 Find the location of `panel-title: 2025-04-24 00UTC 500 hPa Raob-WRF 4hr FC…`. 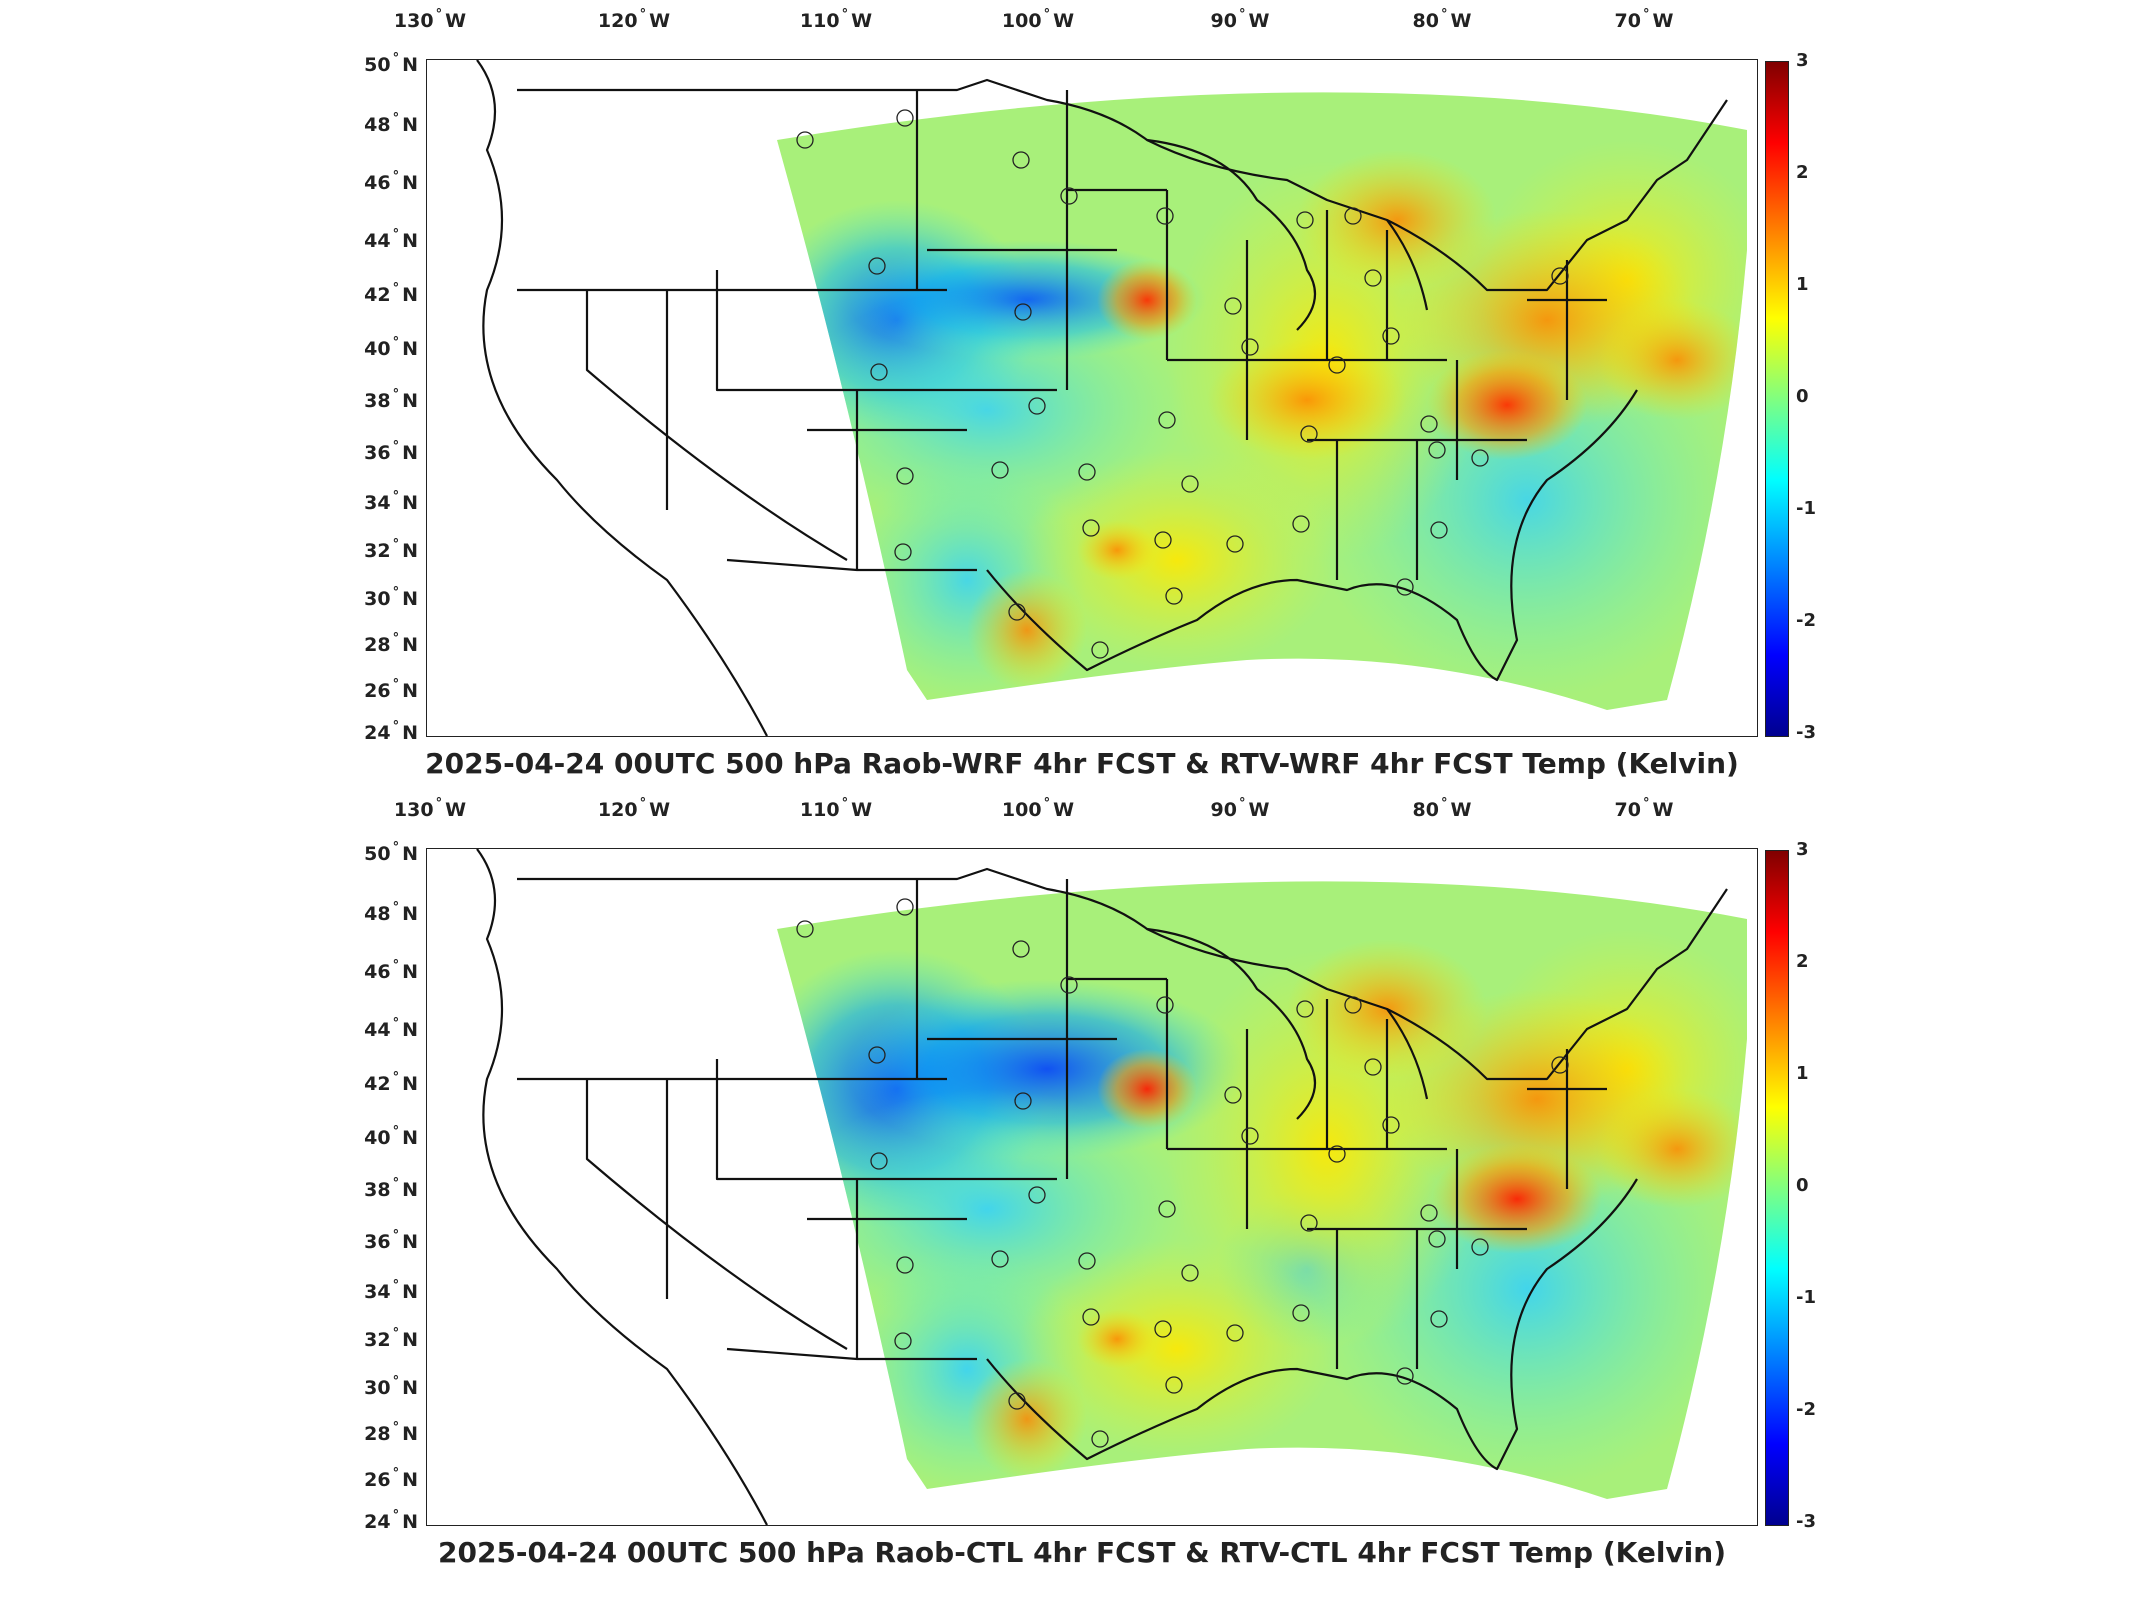

panel-title: 2025-04-24 00UTC 500 hPa Raob-WRF 4hr FC… is located at coordinates (1082, 763).